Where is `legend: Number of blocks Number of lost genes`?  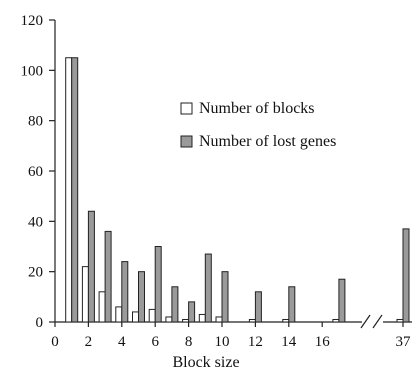
legend: Number of blocks Number of lost genes is located at coordinates (258, 125).